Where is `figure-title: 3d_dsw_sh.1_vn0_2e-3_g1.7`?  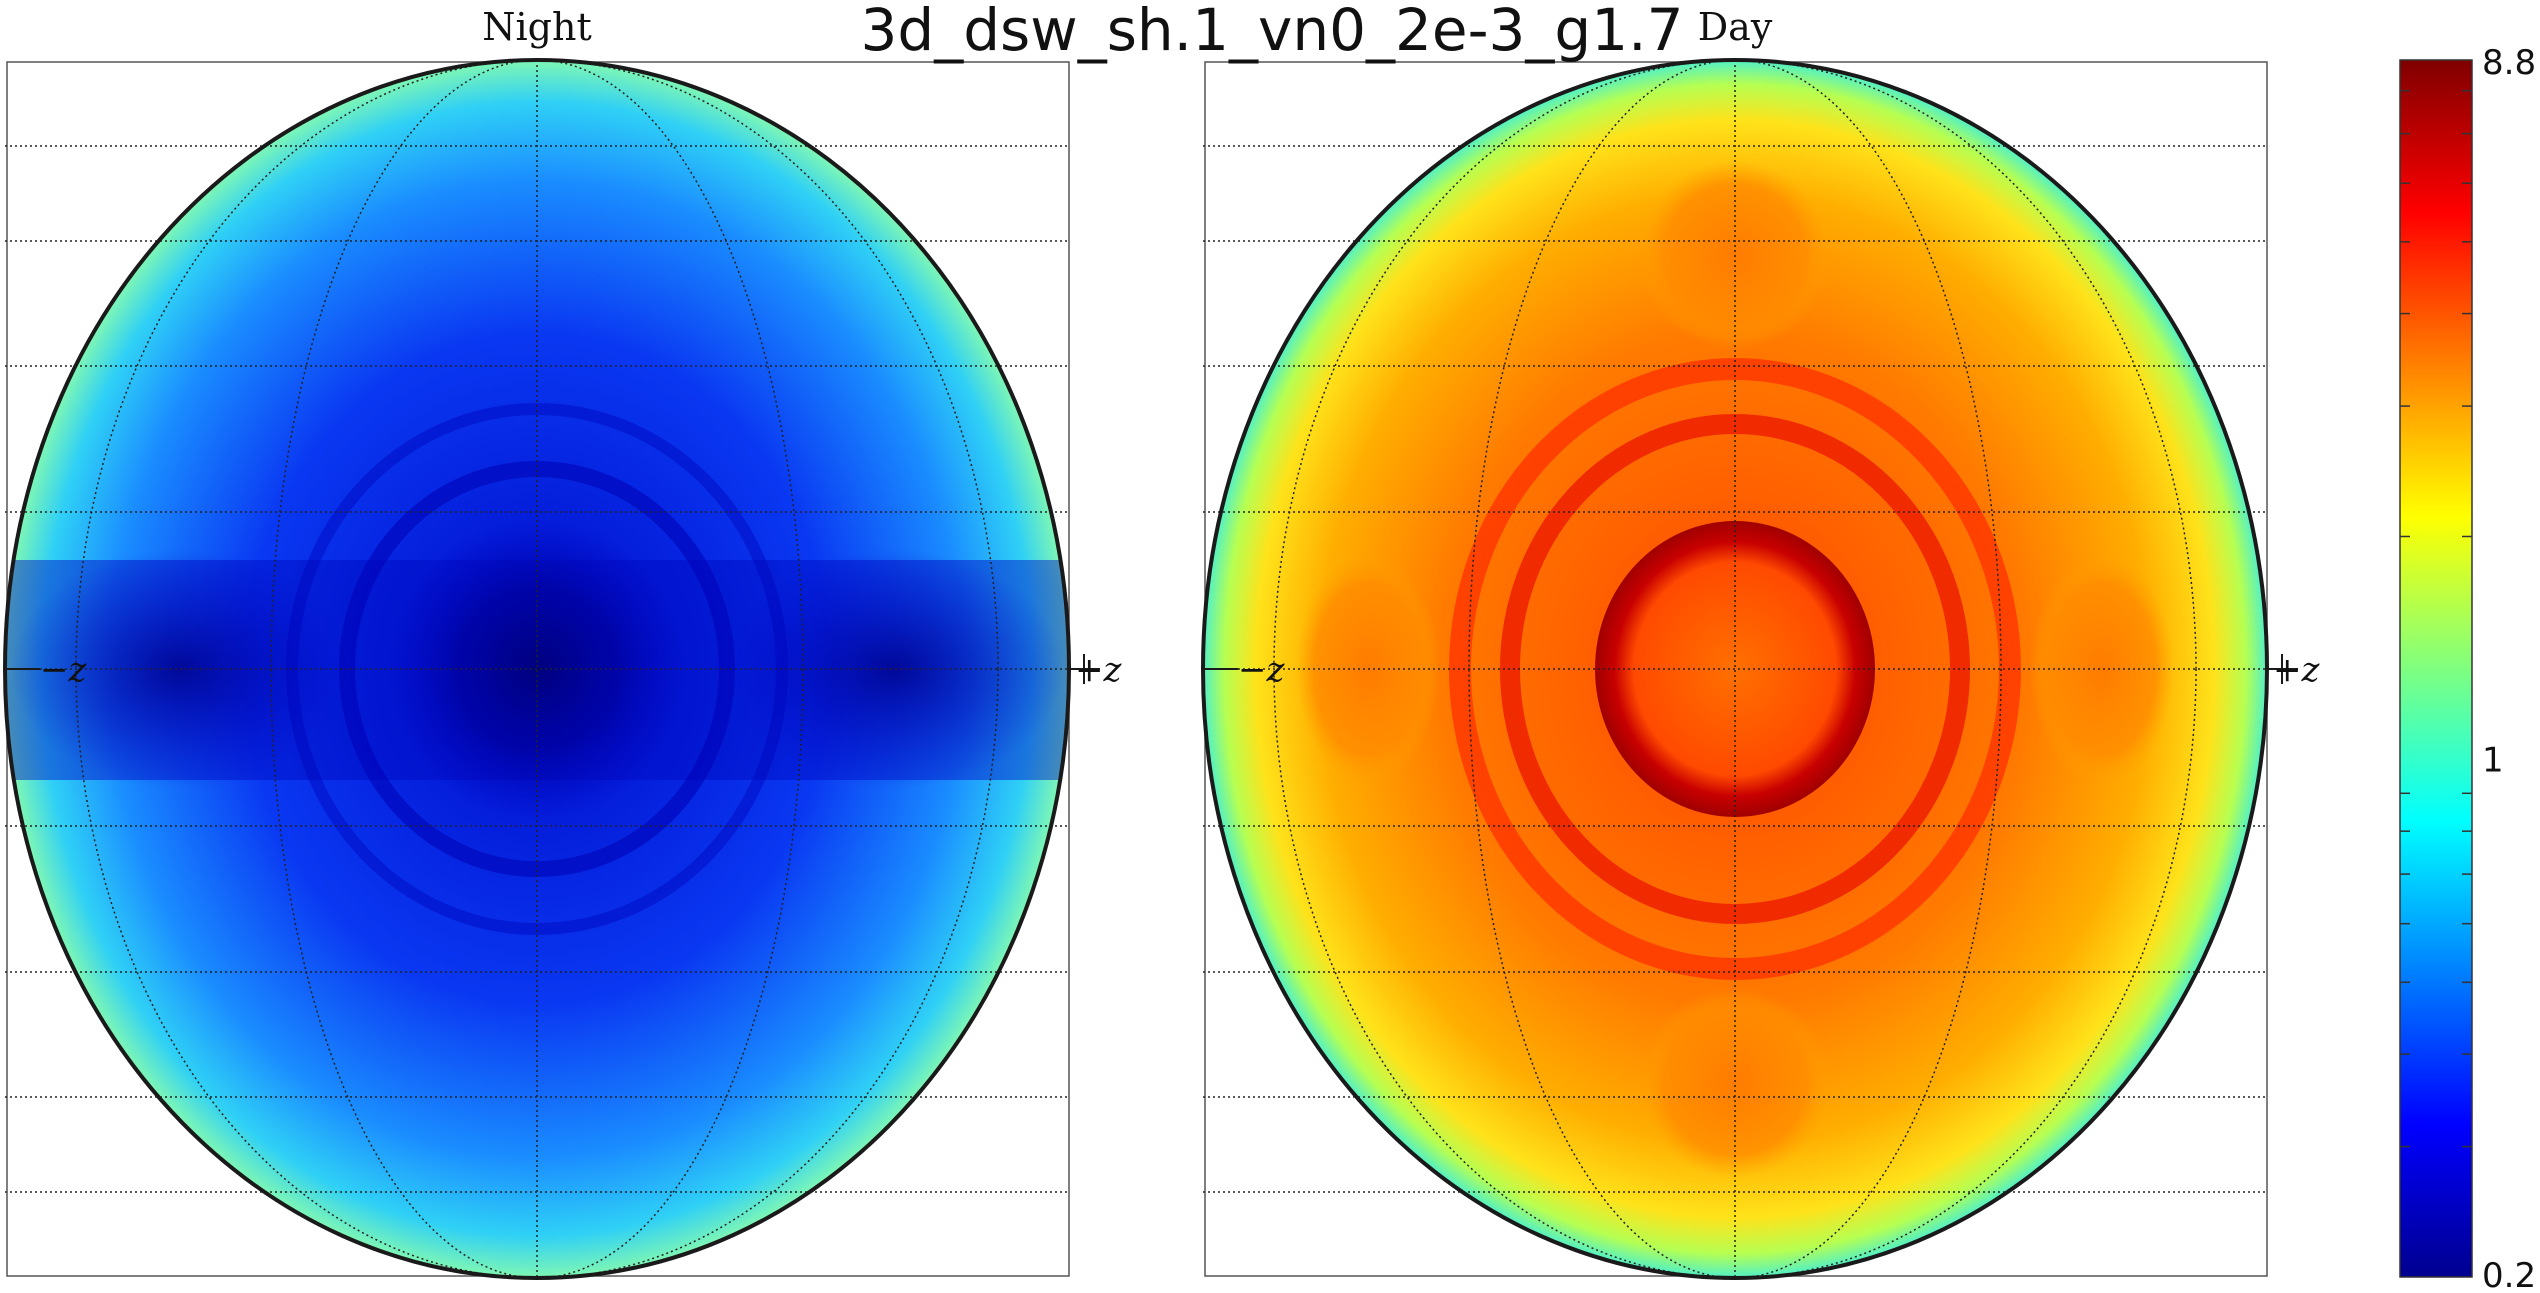 figure-title: 3d_dsw_sh.1_vn0_2e-3_g1.7 is located at coordinates (1272, 32).